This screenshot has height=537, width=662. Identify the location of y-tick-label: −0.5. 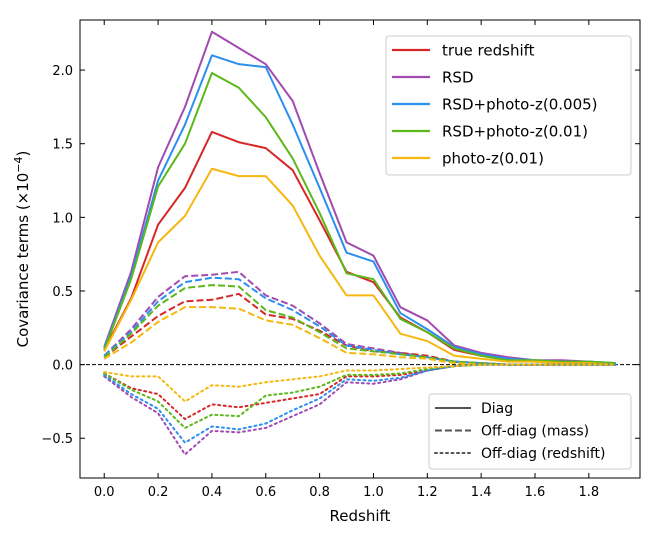
(57, 439).